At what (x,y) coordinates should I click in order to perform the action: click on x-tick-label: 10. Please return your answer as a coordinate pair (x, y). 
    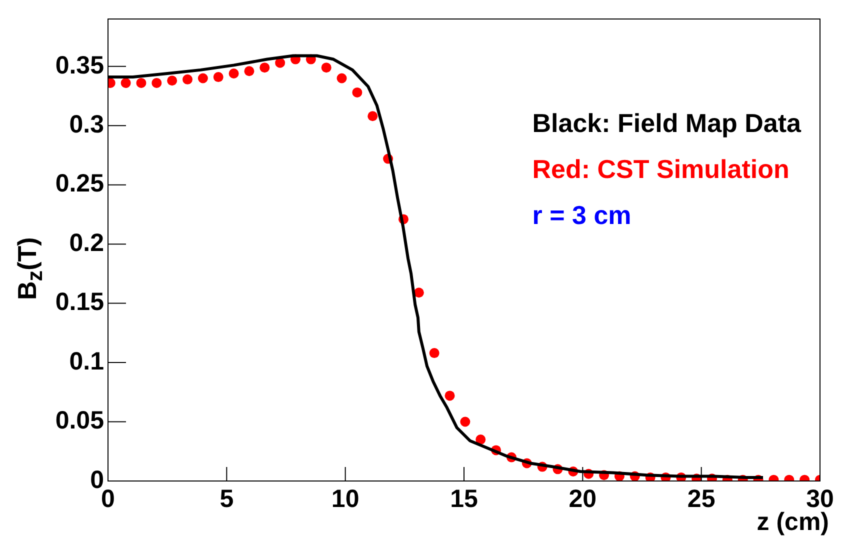
    Looking at the image, I should click on (345, 498).